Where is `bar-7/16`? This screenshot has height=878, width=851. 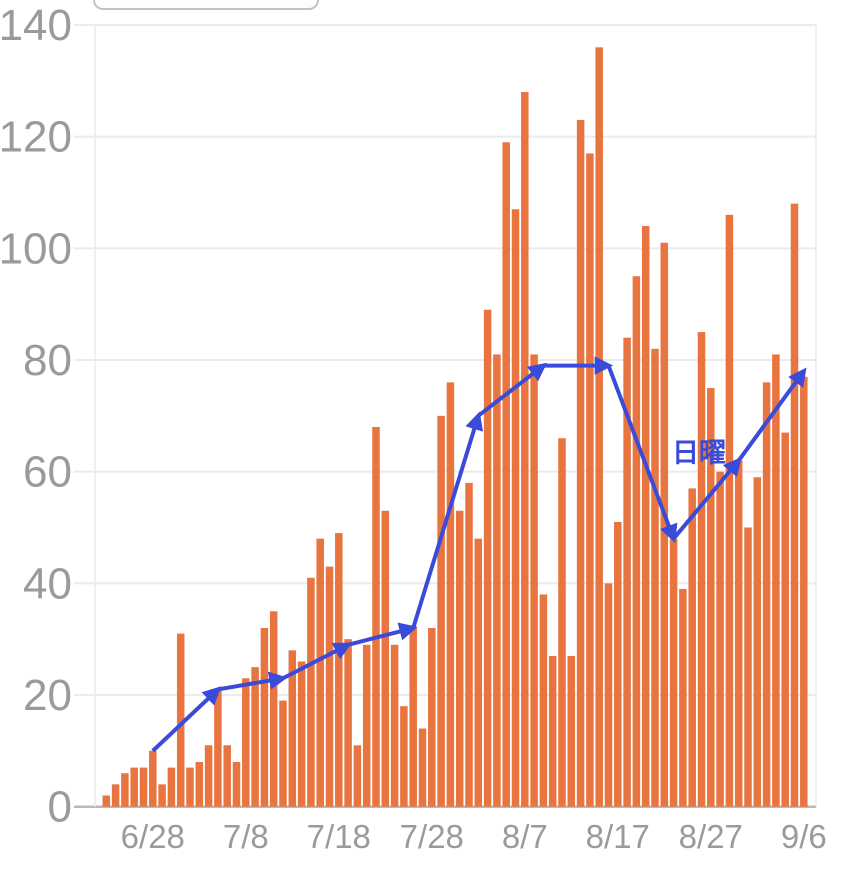
bar-7/16 is located at coordinates (320, 672).